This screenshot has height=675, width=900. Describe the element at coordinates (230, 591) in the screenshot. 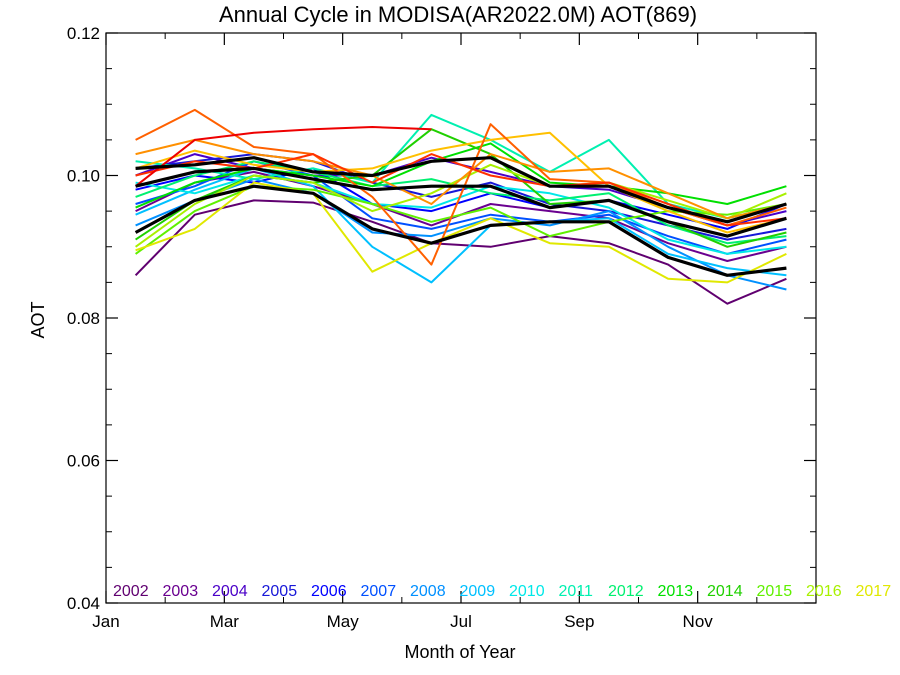

I see `legend-label-2004: 2004` at that location.